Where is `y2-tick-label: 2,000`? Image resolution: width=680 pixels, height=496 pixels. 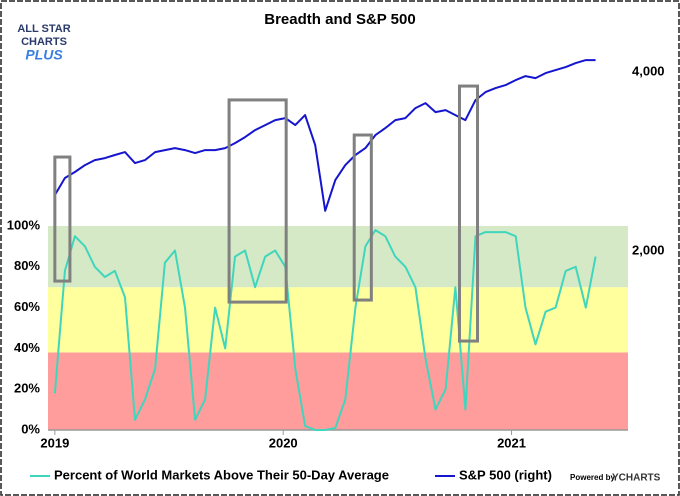
y2-tick-label: 2,000 is located at coordinates (648, 249).